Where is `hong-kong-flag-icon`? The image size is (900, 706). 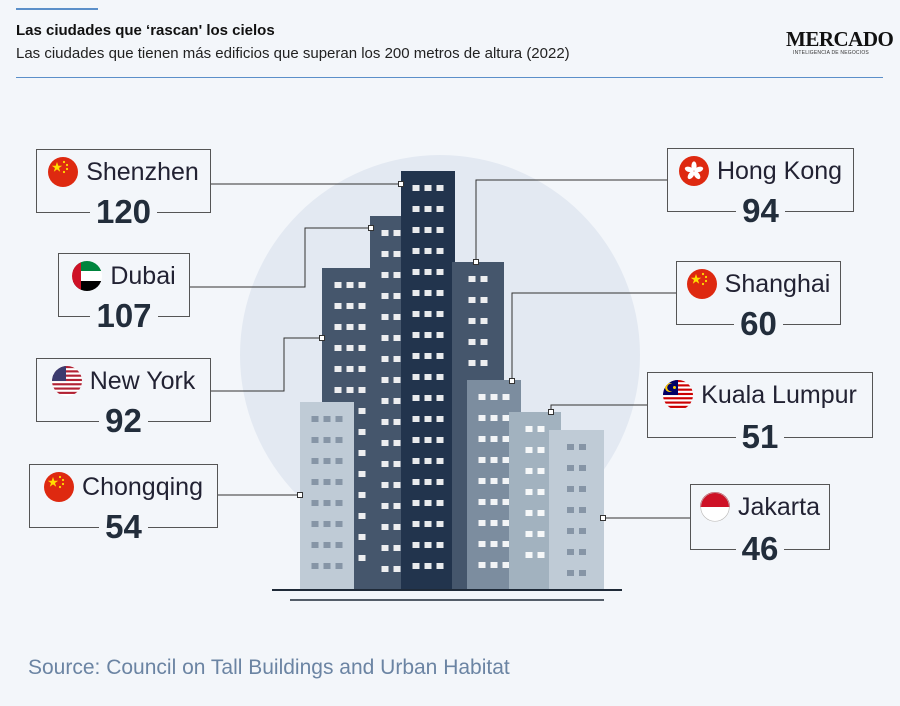 hong-kong-flag-icon is located at coordinates (693, 171).